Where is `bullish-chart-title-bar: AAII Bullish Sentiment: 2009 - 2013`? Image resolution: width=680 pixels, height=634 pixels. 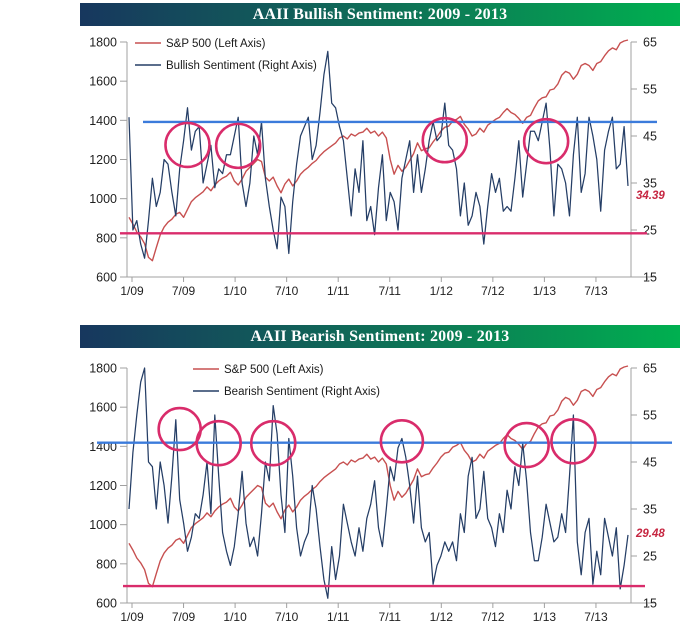
bullish-chart-title-bar: AAII Bullish Sentiment: 2009 - 2013 is located at coordinates (380, 14).